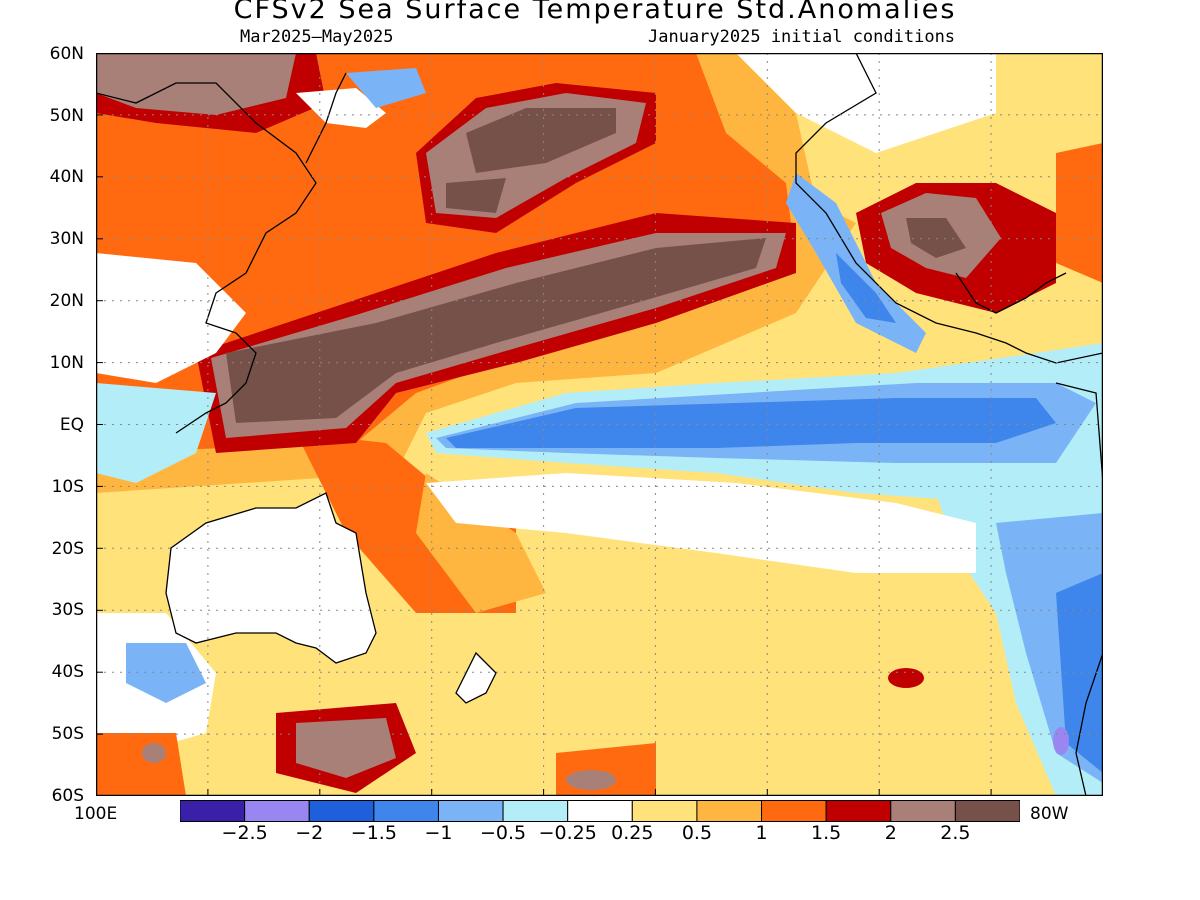 The height and width of the screenshot is (900, 1200). I want to click on colorbar-label: −1.5, so click(373, 833).